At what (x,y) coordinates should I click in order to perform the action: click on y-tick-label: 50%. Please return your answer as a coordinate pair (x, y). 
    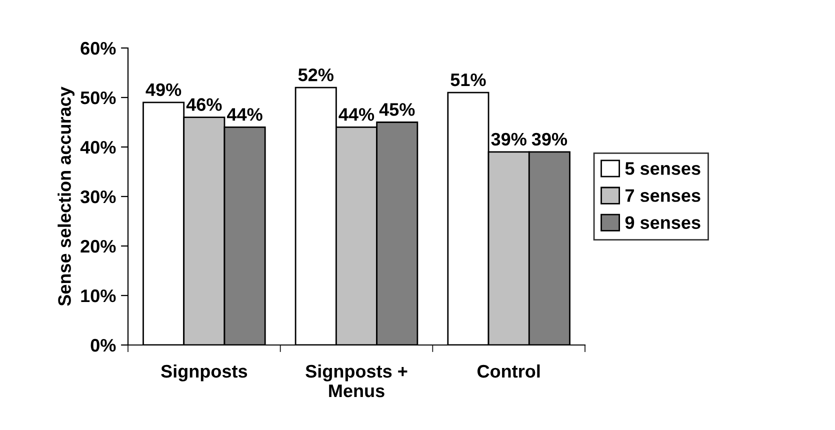
    Looking at the image, I should click on (98, 97).